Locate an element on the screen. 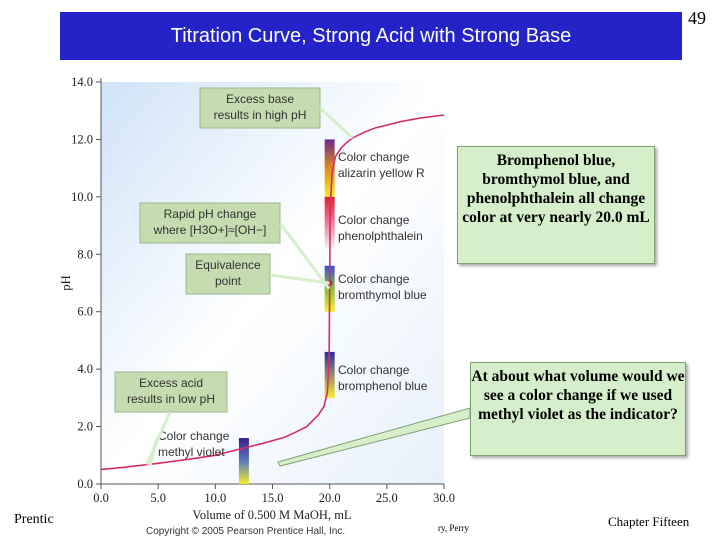 Image resolution: width=720 pixels, height=540 pixels. annotation-text: point is located at coordinates (228, 281).